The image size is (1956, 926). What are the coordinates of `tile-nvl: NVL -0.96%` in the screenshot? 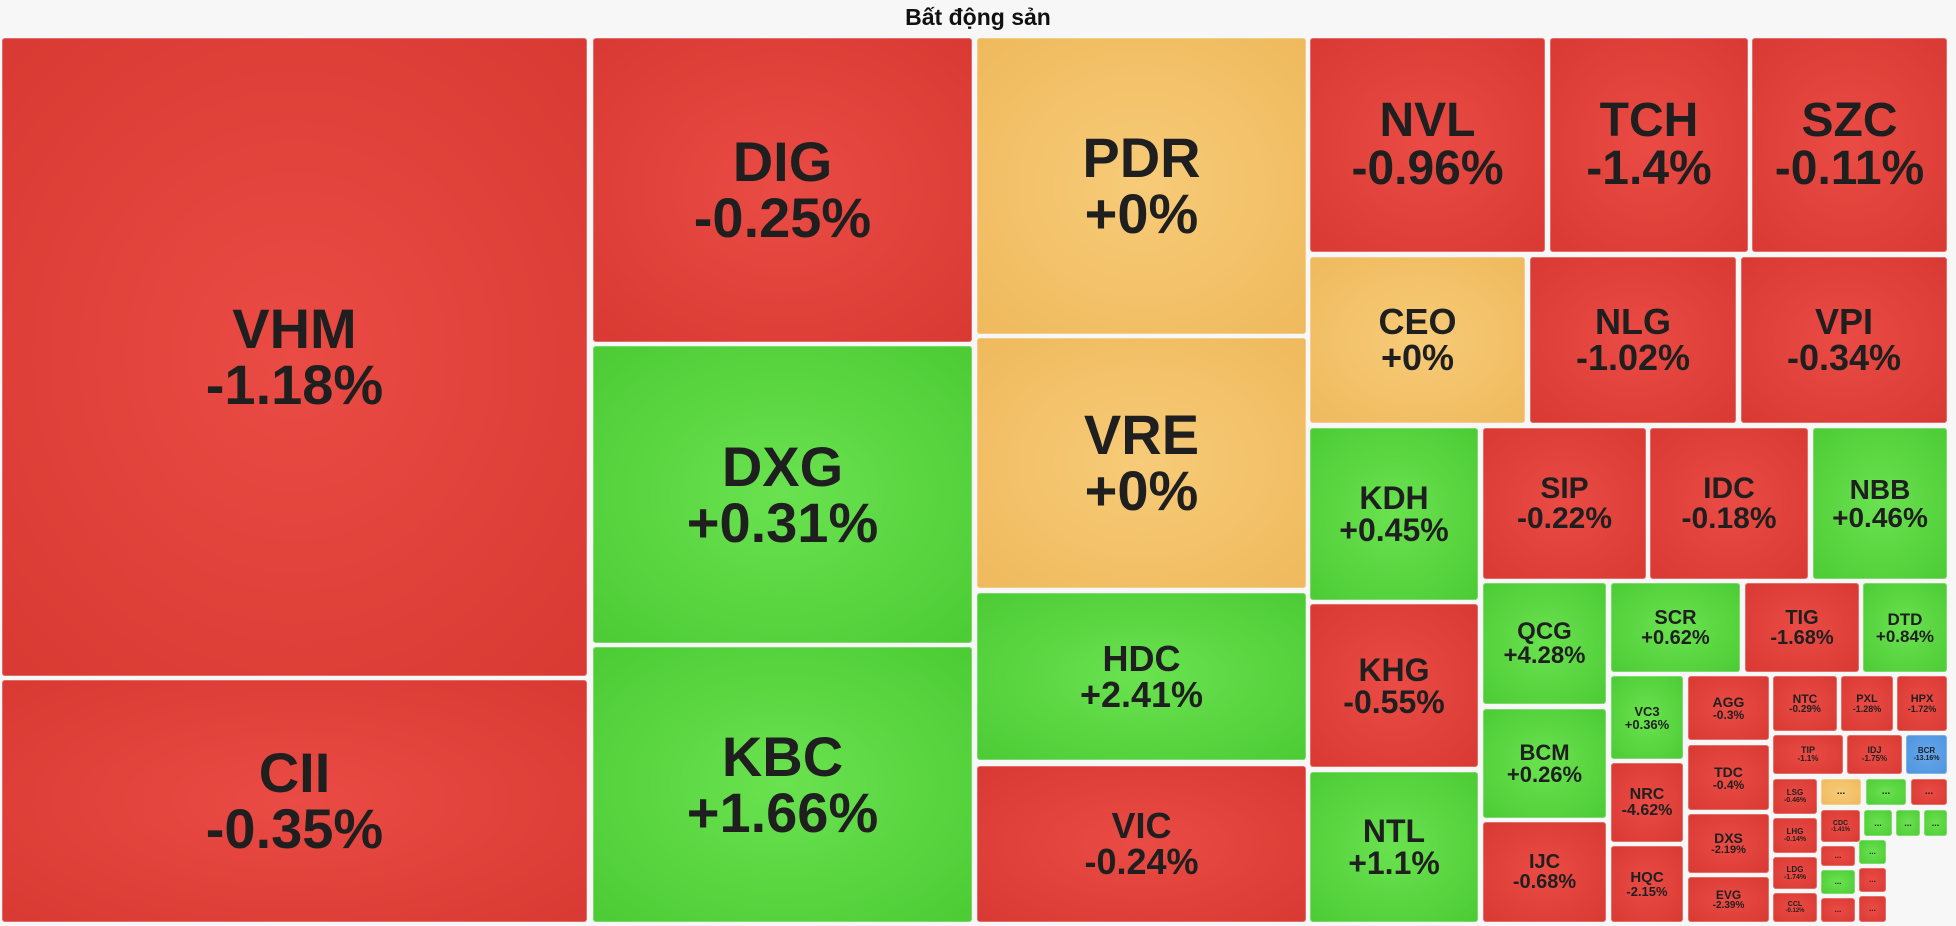 It's located at (1427, 145).